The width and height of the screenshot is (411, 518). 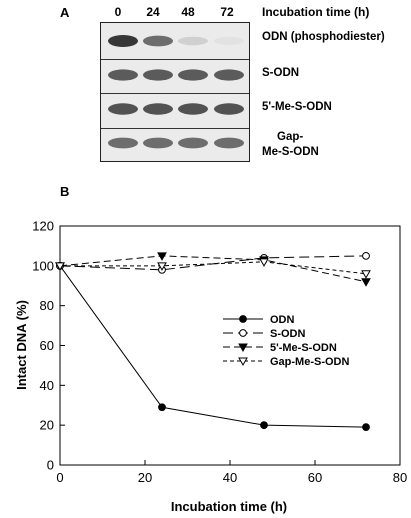 I want to click on gel-row-5me-s-odn, so click(x=175, y=110).